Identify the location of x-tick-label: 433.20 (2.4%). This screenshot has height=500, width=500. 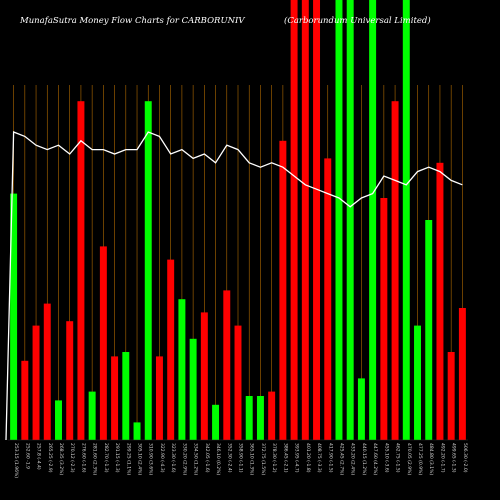
(353, 459).